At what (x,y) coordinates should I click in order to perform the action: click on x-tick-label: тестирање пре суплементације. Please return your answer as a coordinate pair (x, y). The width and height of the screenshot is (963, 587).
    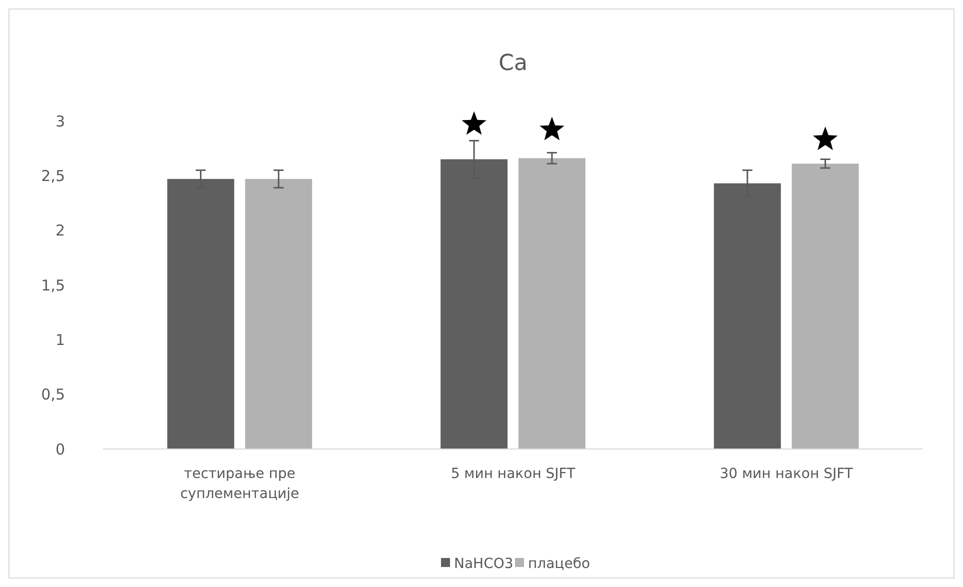
    Looking at the image, I should click on (240, 484).